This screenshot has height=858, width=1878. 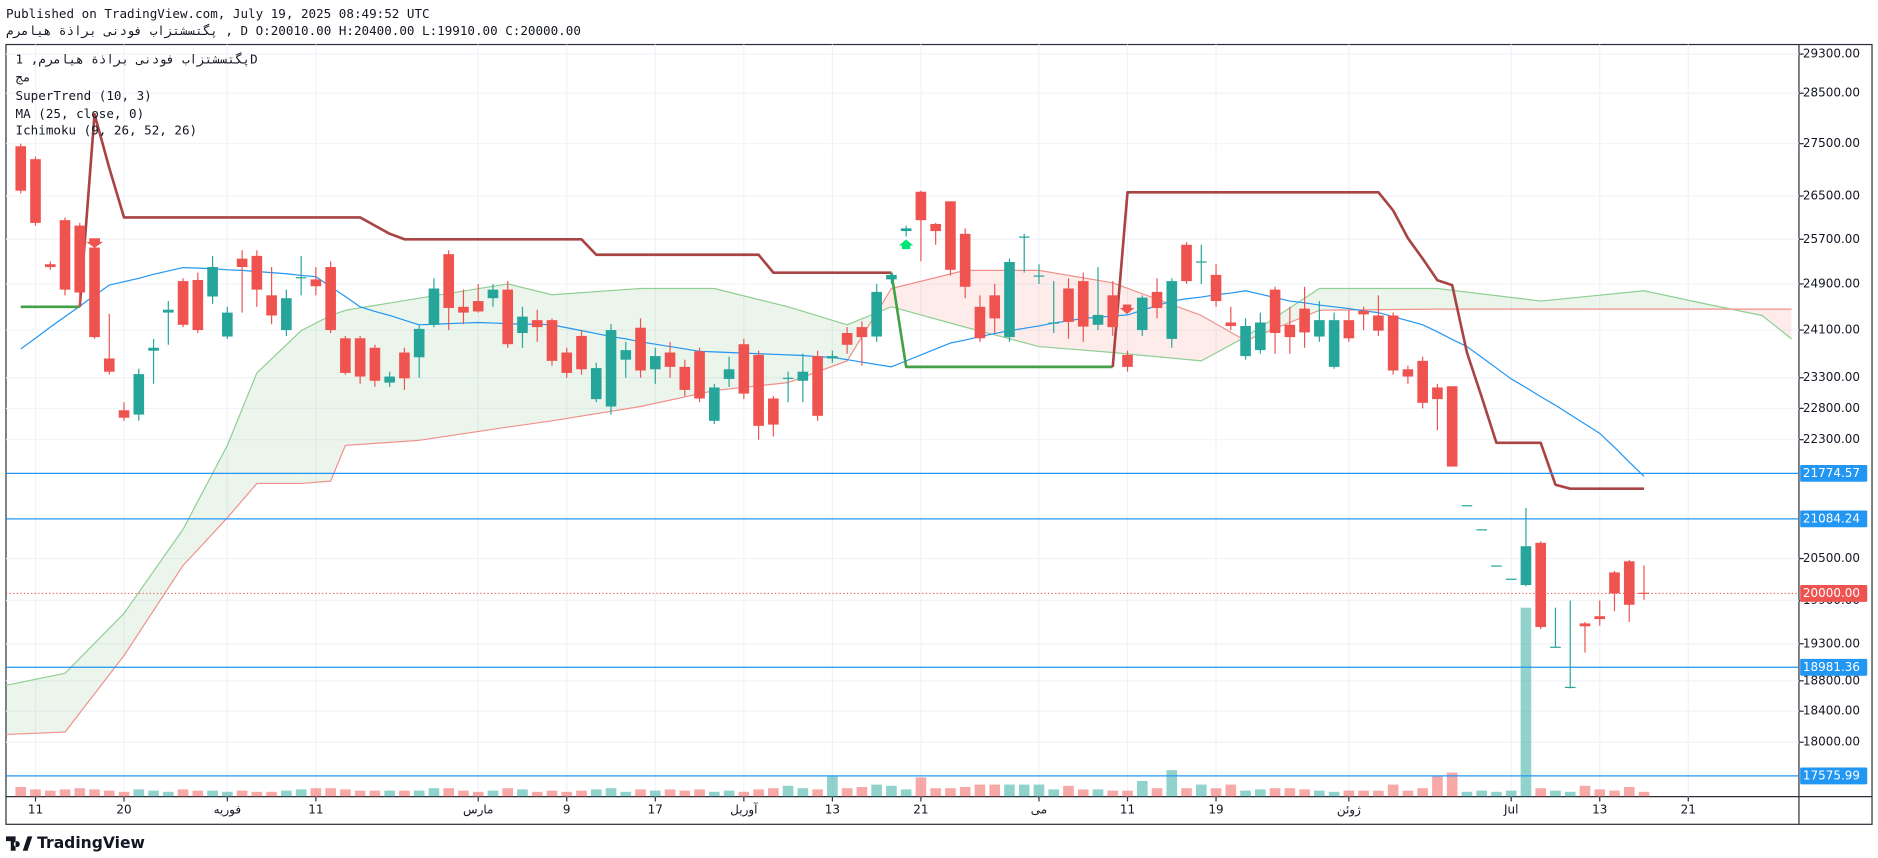 What do you see at coordinates (1831, 377) in the screenshot?
I see `y-tick-label: 23300.00` at bounding box center [1831, 377].